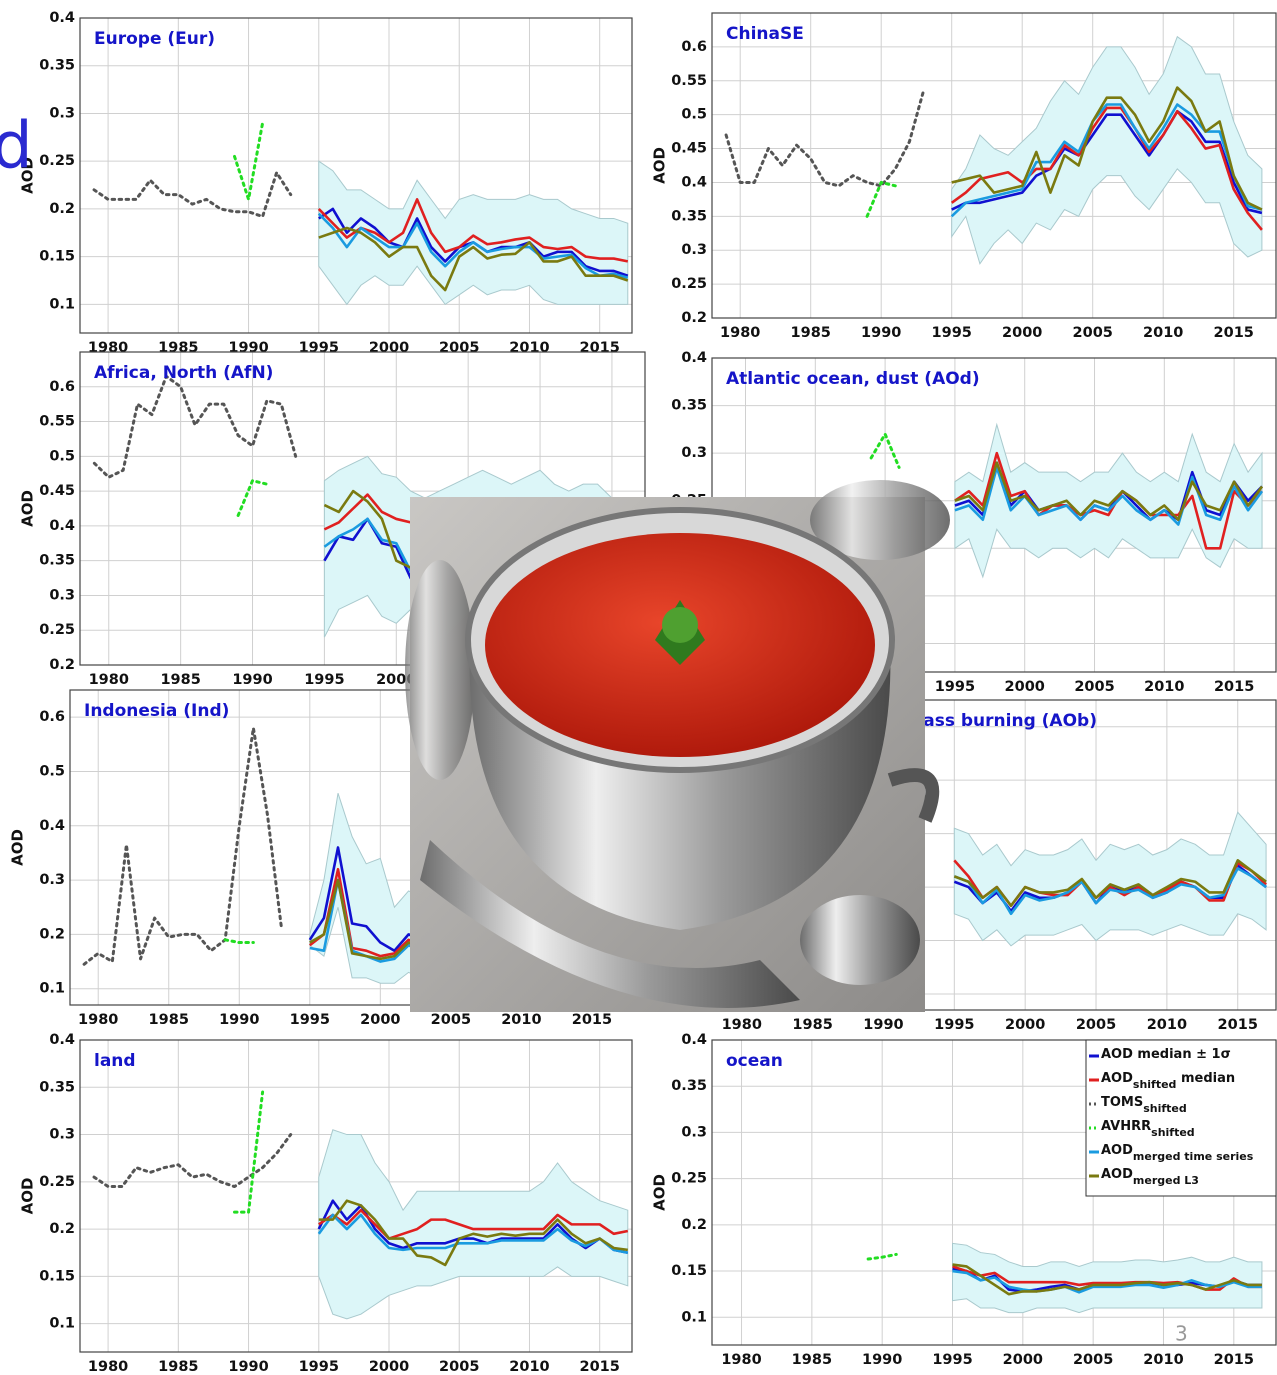 Image resolution: width=1277 pixels, height=1375 pixels. What do you see at coordinates (1181, 1334) in the screenshot?
I see `page-number: 3` at bounding box center [1181, 1334].